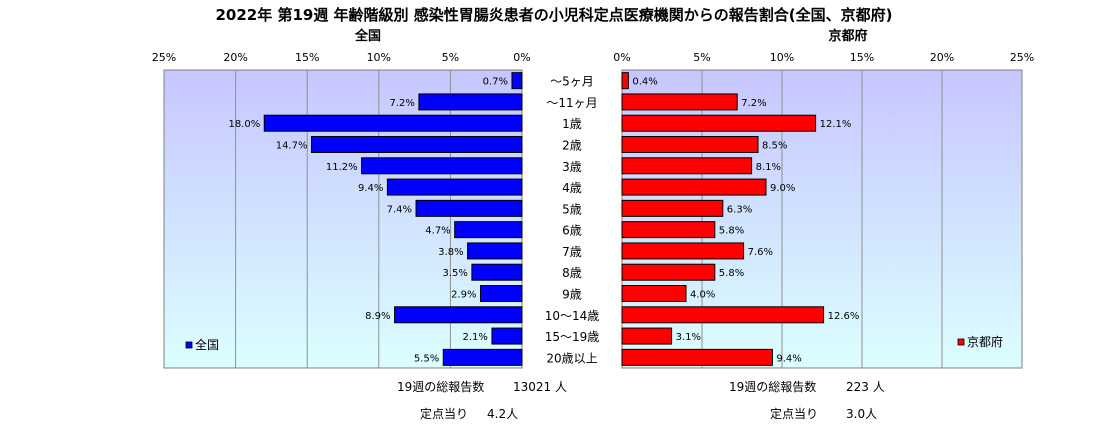 The image size is (1109, 429). What do you see at coordinates (861, 414) in the screenshot?
I see `right-per-value: 3.0人` at bounding box center [861, 414].